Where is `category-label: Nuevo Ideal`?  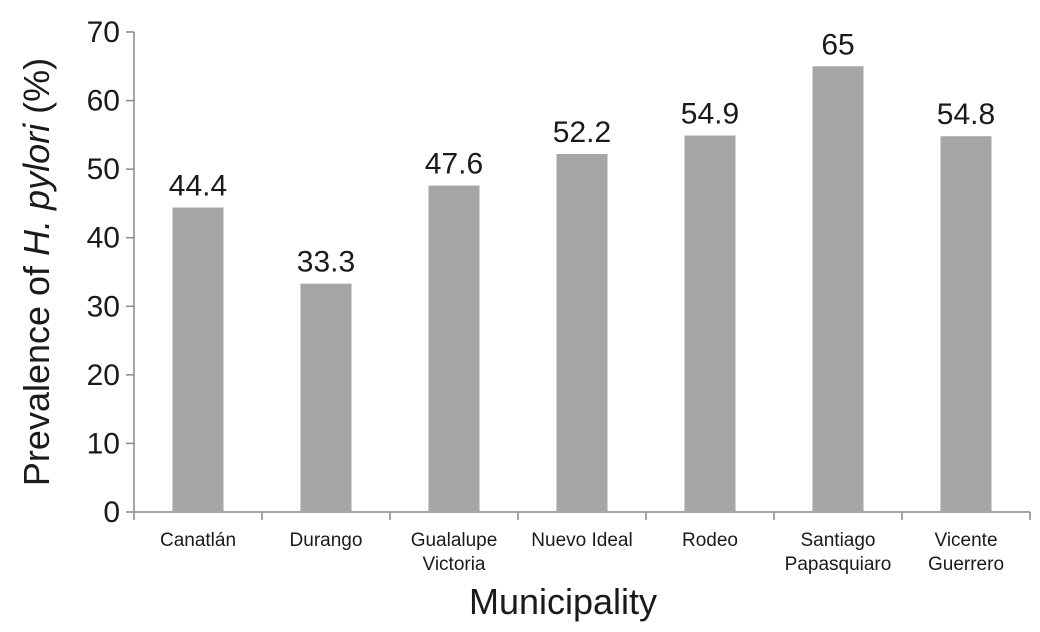 category-label: Nuevo Ideal is located at coordinates (581, 540).